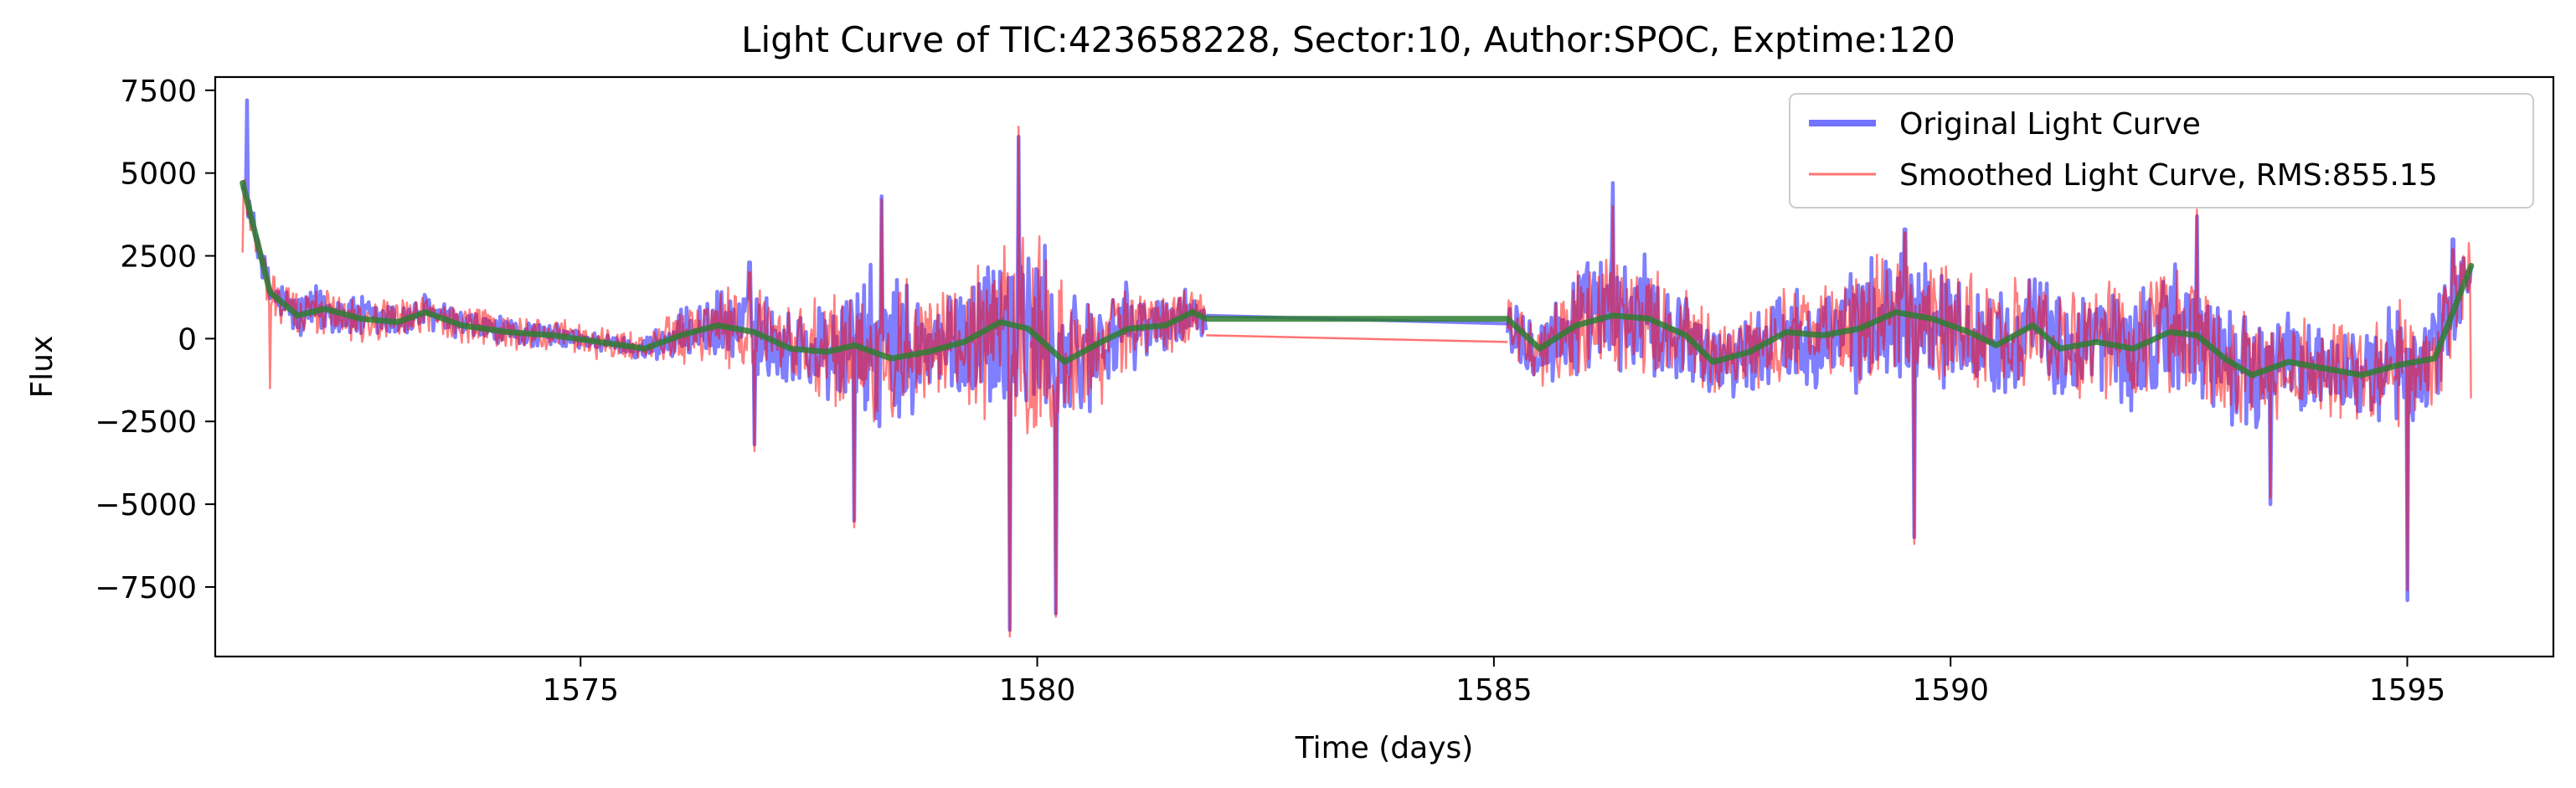  What do you see at coordinates (1357, 338) in the screenshot?
I see `smoothed-gap-line` at bounding box center [1357, 338].